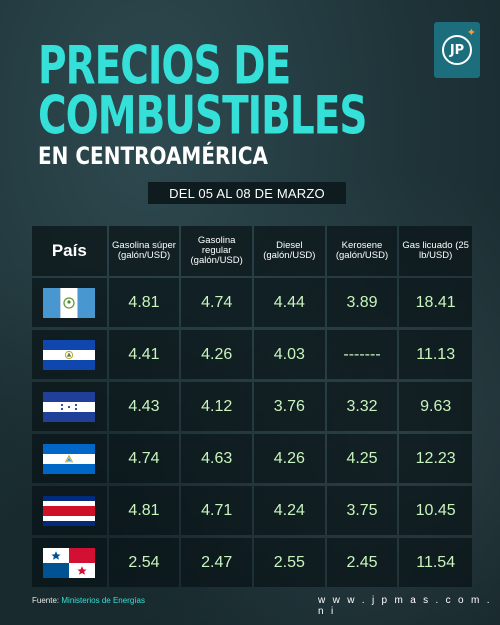 The image size is (500, 625). What do you see at coordinates (216, 458) in the screenshot?
I see `value-cell: 4.63` at bounding box center [216, 458].